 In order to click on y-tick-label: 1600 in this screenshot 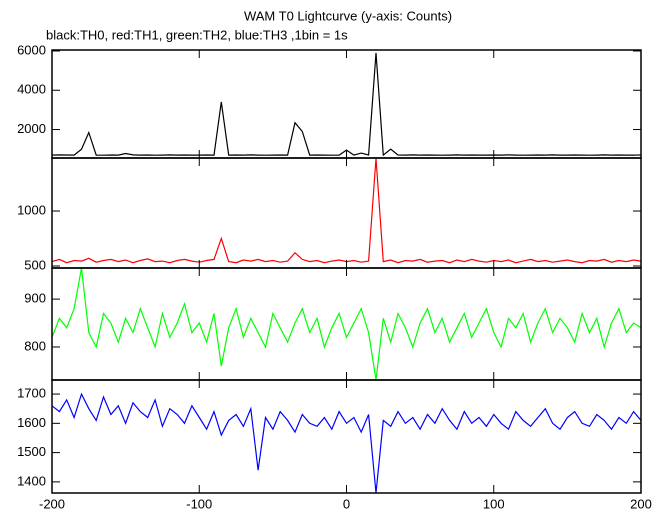, I will do `click(31, 422)`.